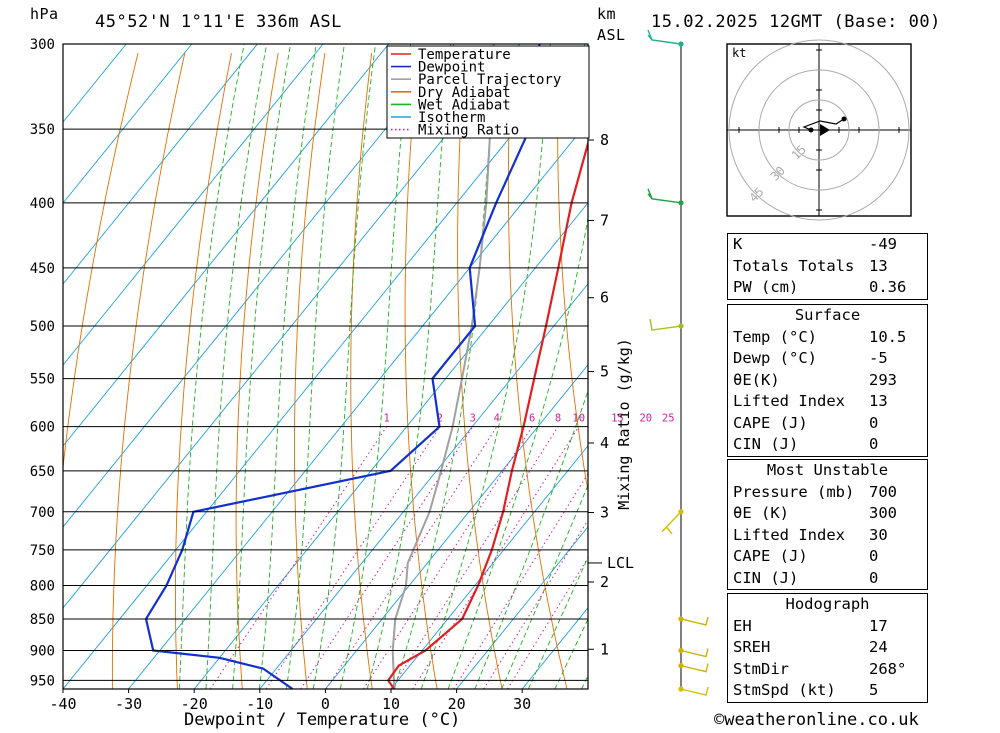 The image size is (1000, 733). I want to click on mixing-ratio-label: 25, so click(668, 419).